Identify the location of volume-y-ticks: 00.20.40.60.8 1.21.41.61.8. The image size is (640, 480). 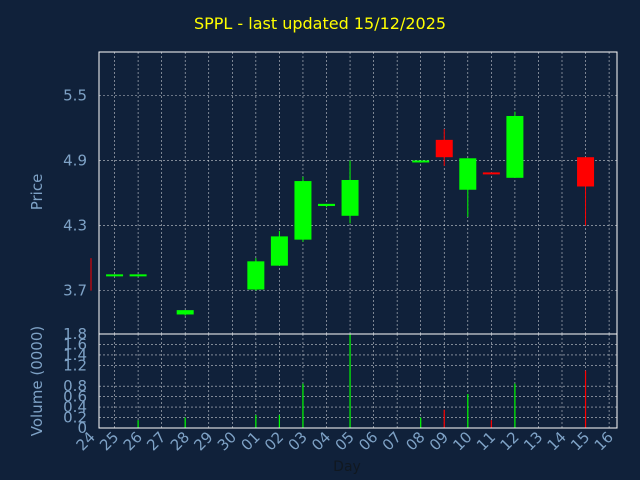
(75, 381).